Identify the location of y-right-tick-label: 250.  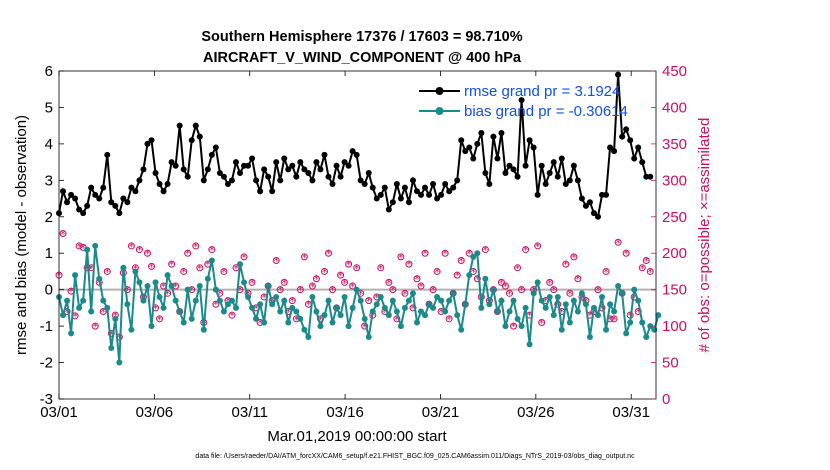
(674, 217).